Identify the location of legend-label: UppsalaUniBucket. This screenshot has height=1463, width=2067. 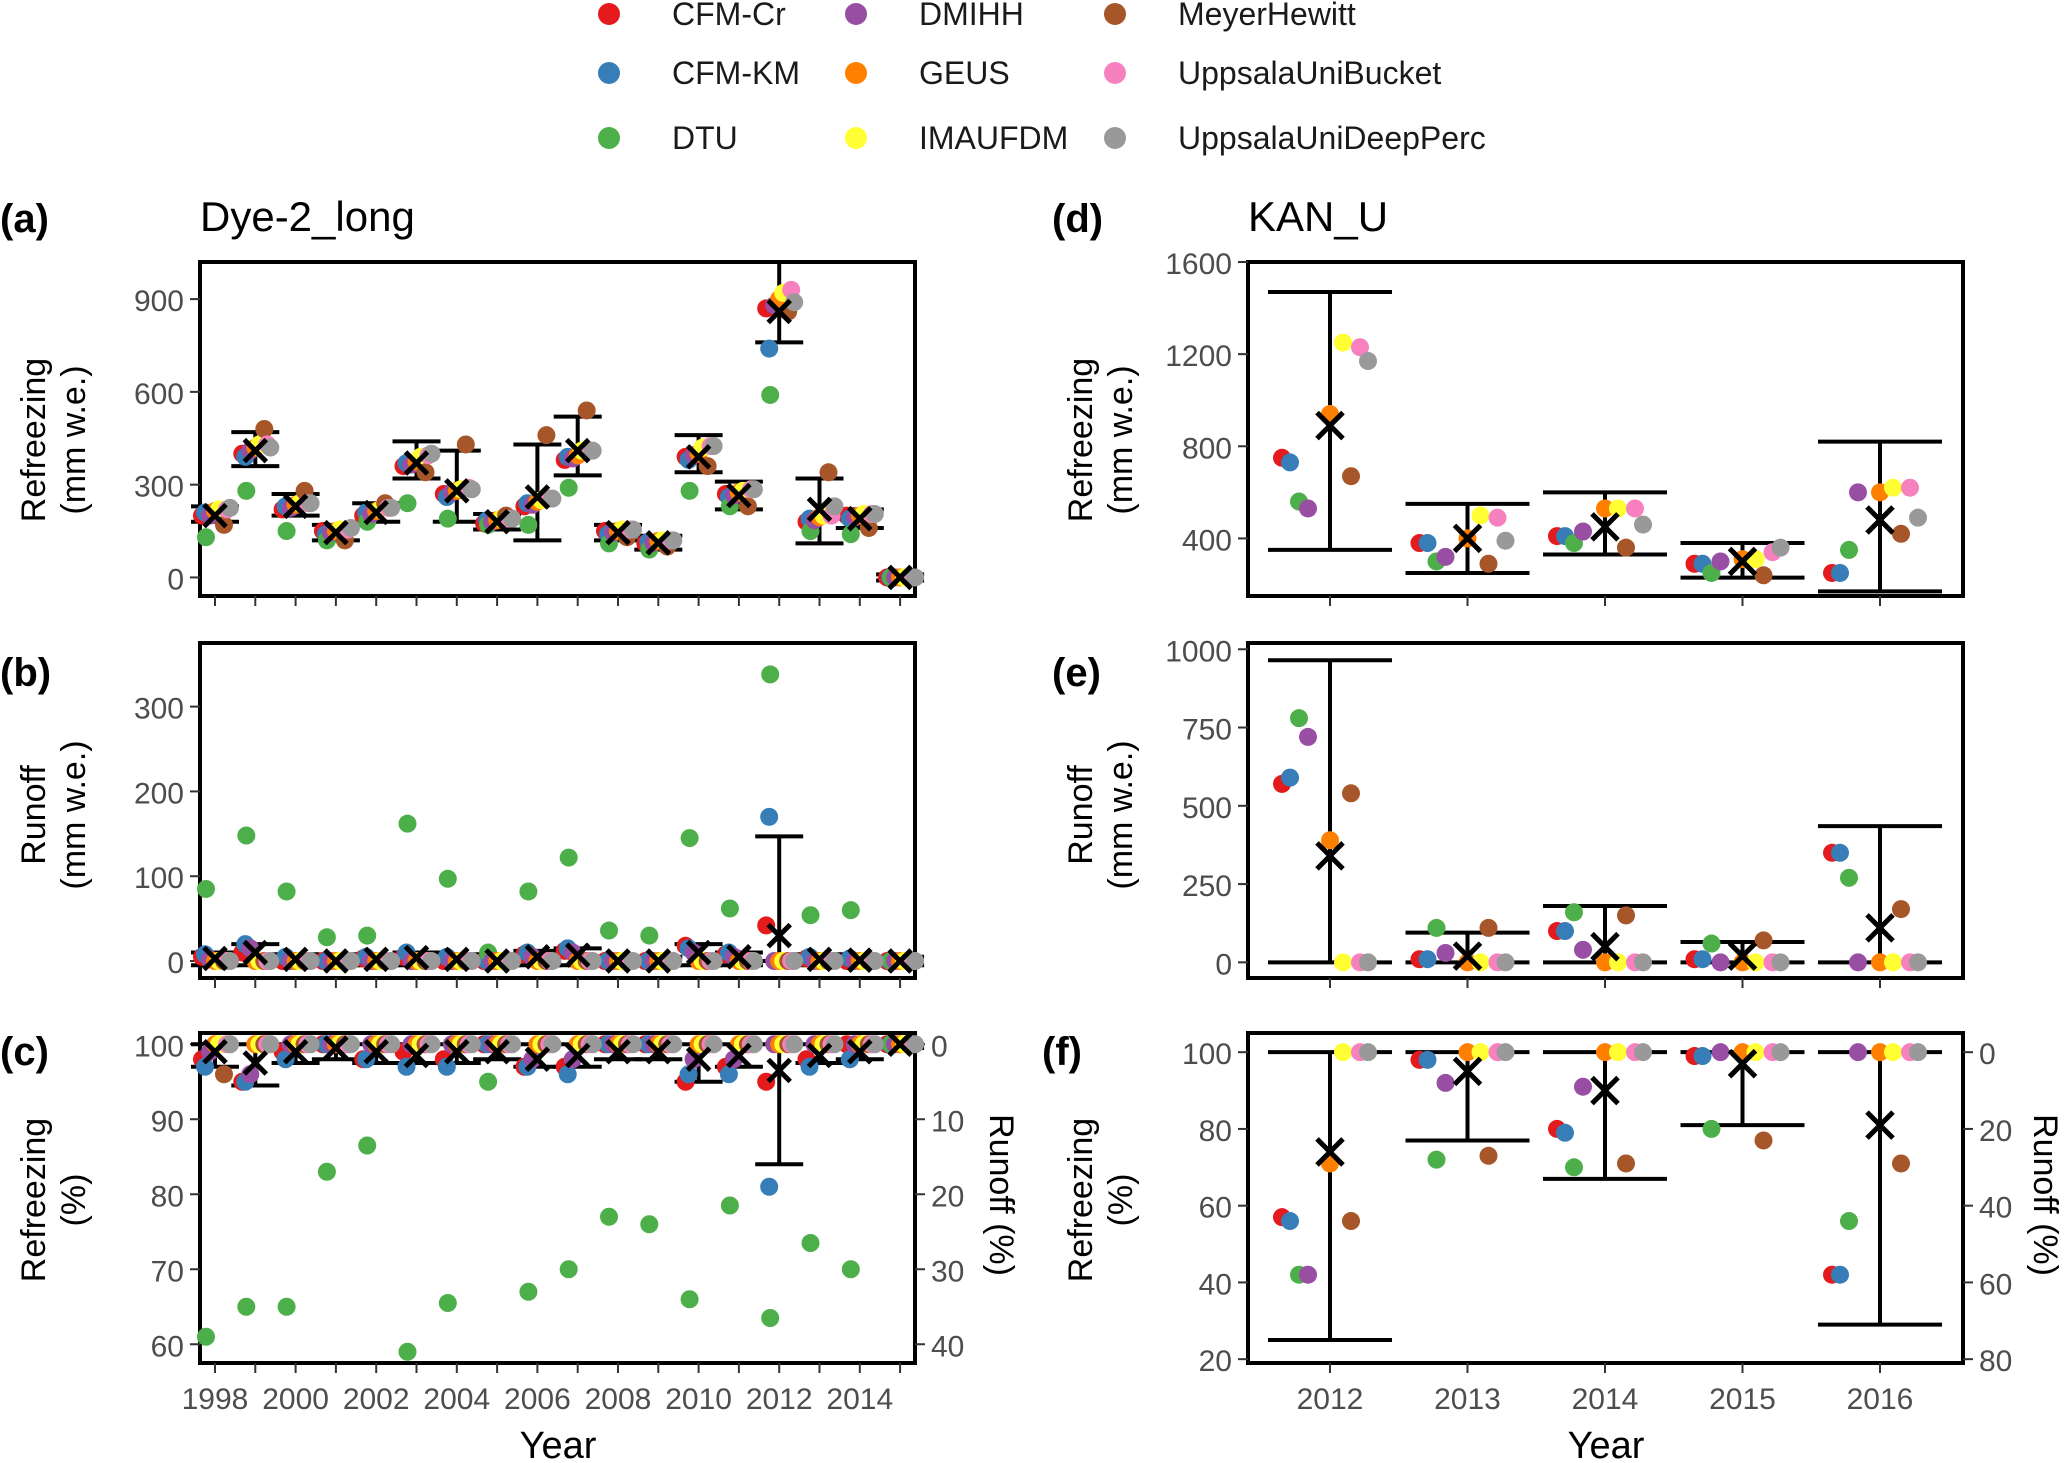
(1310, 73).